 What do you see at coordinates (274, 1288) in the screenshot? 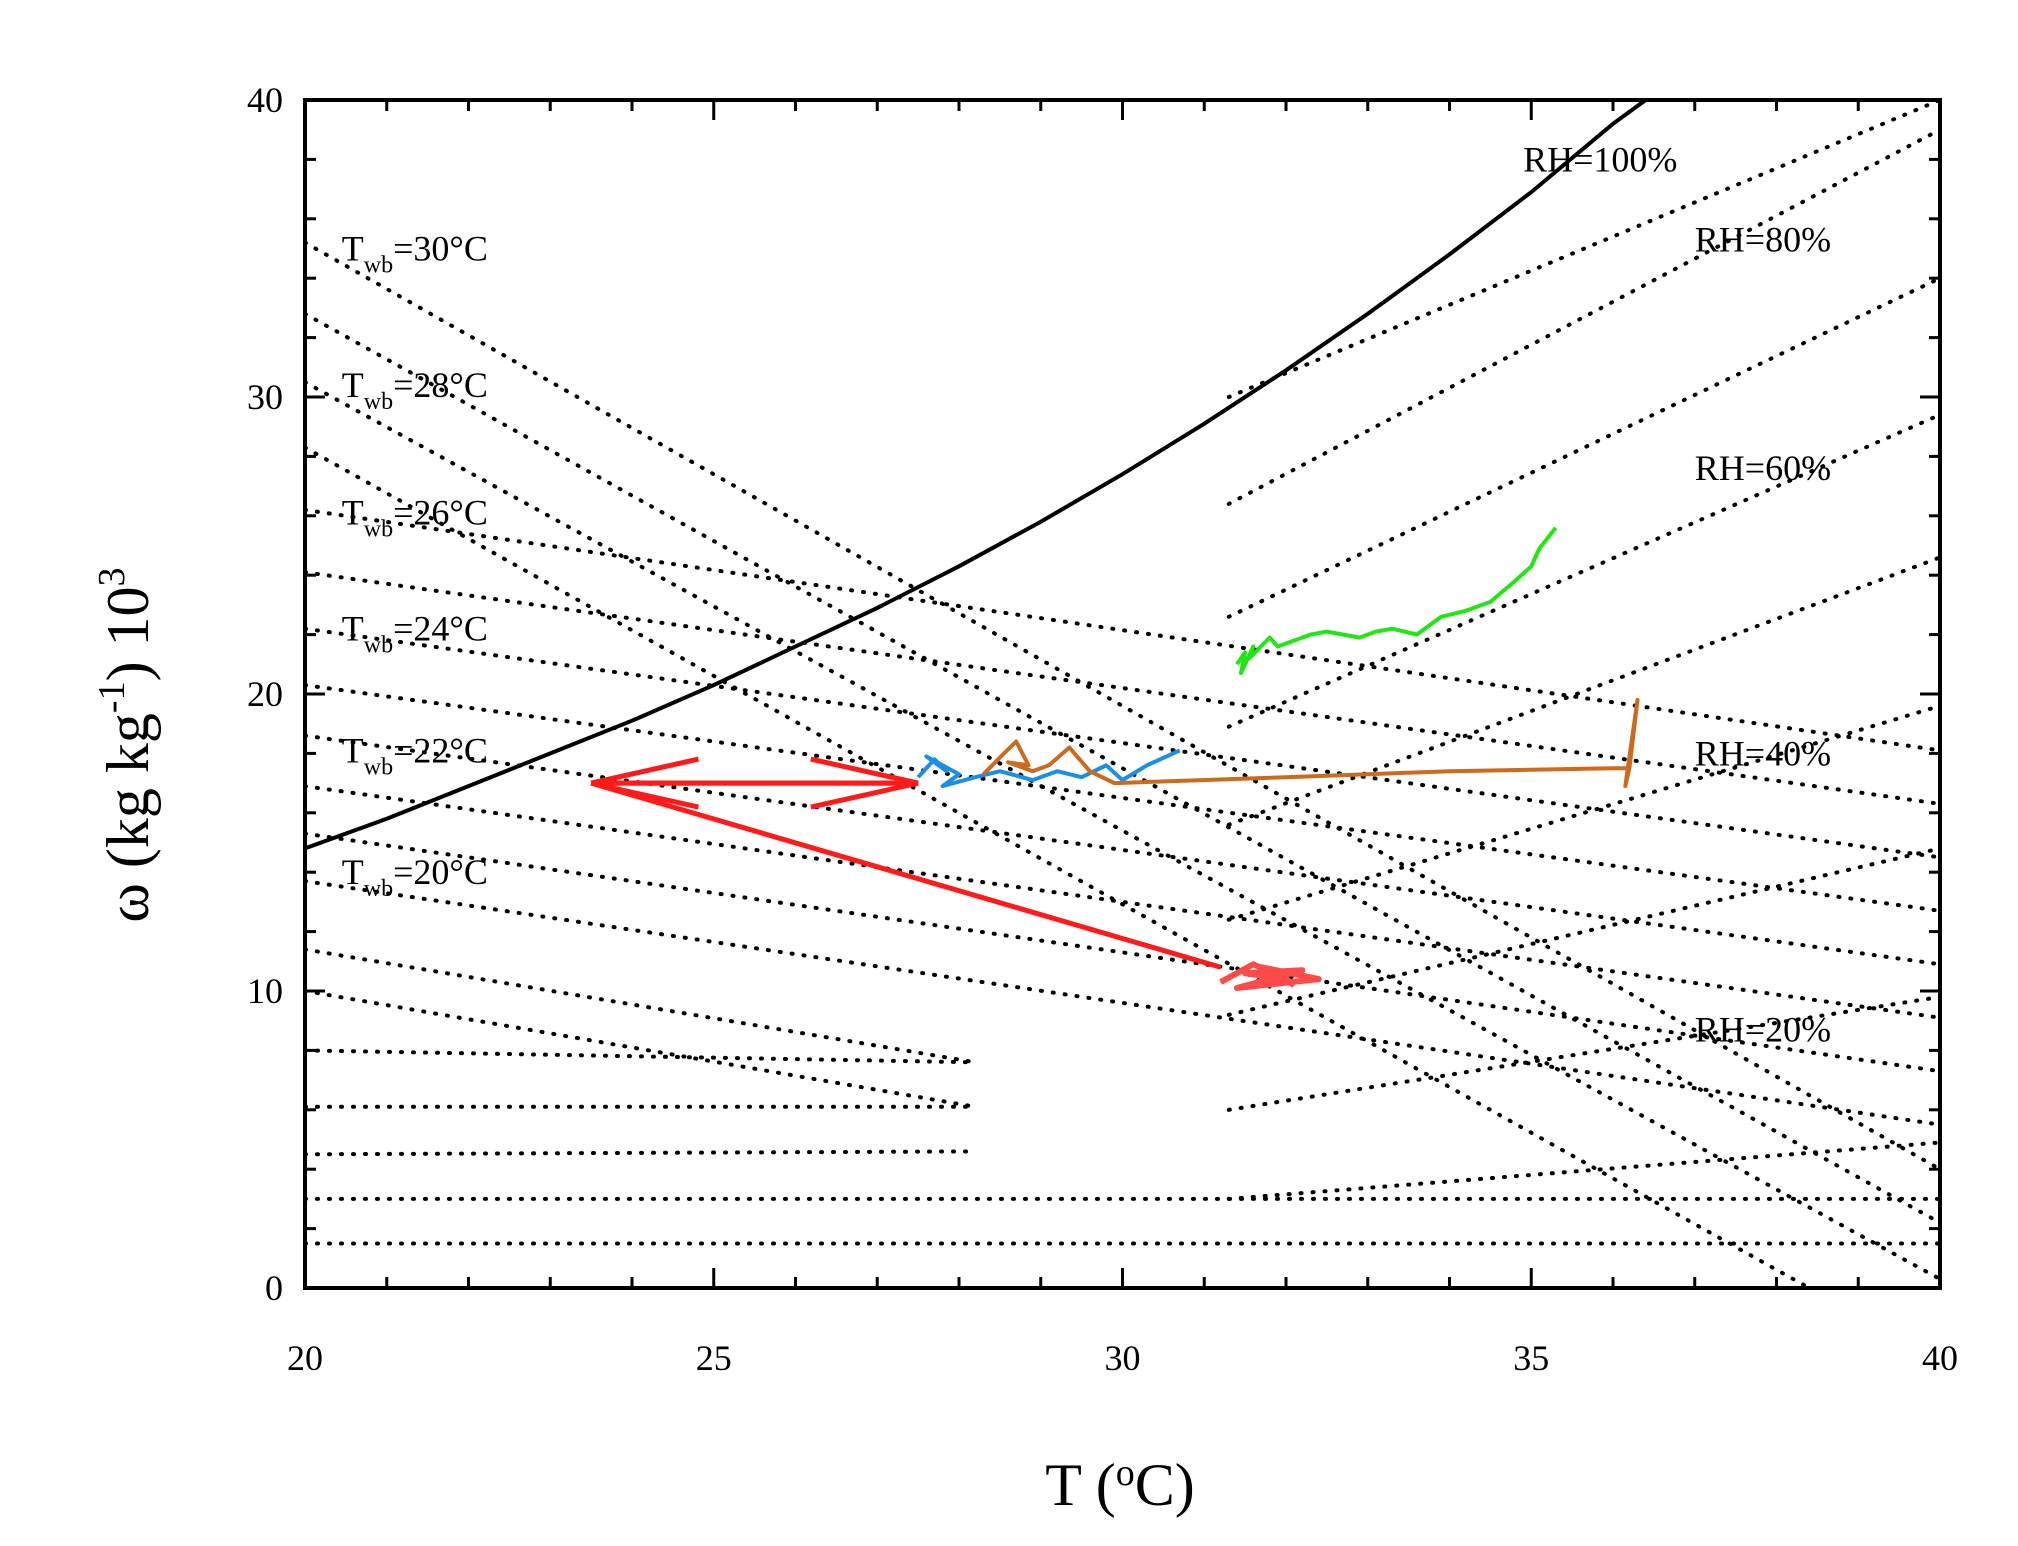
I see `y-tick-label: 0` at bounding box center [274, 1288].